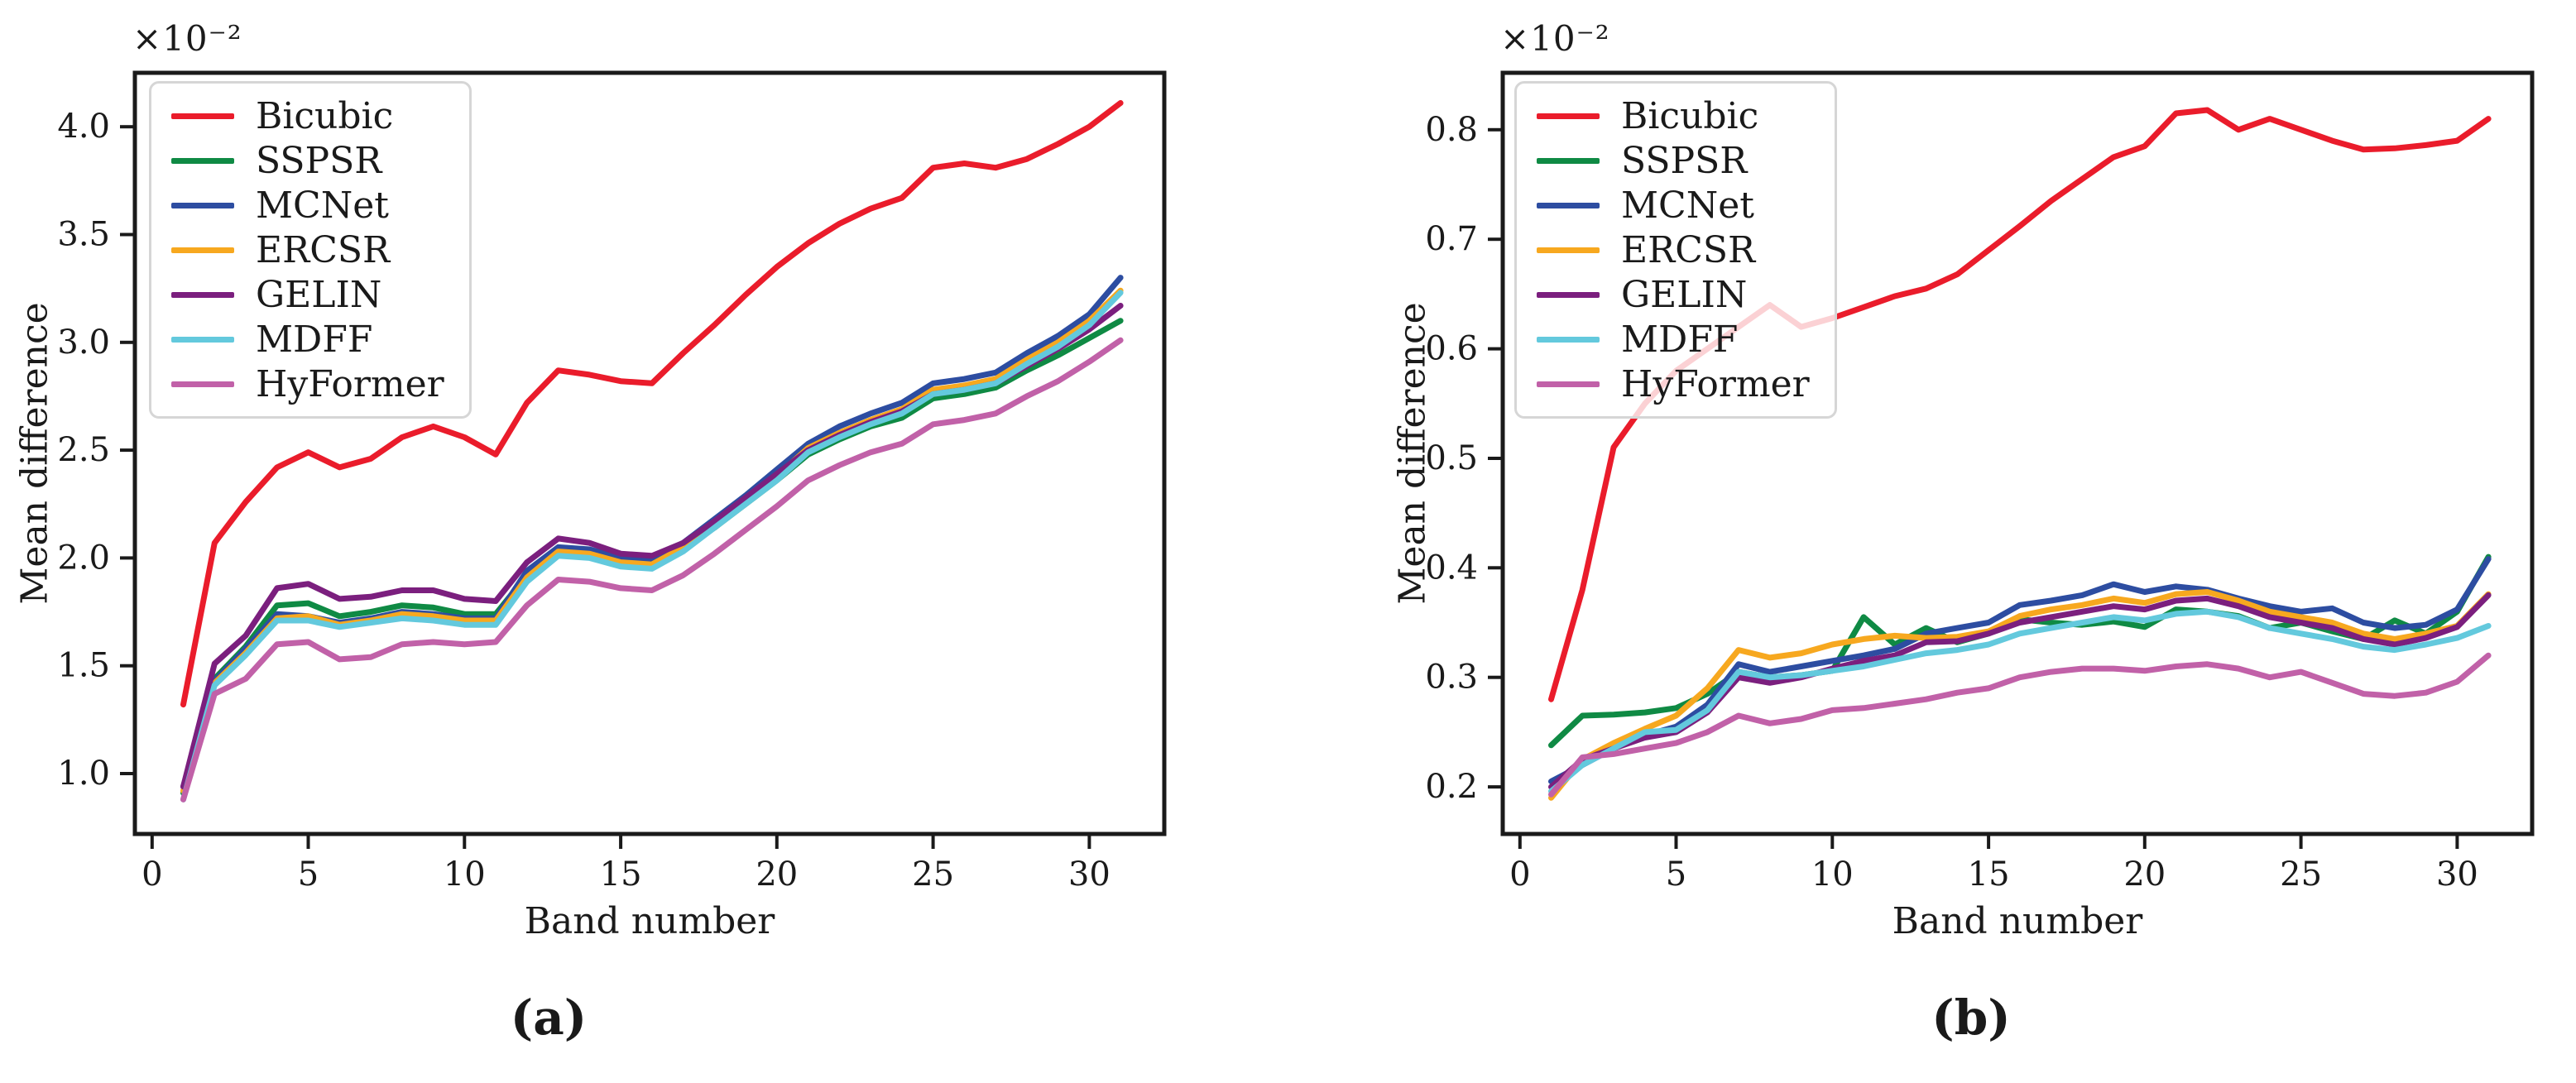  What do you see at coordinates (84, 558) in the screenshot?
I see `y-tick-label: 2.0` at bounding box center [84, 558].